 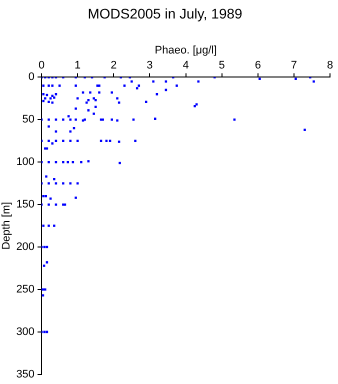 What do you see at coordinates (25, 247) in the screenshot?
I see `y-tick-label: 200` at bounding box center [25, 247].